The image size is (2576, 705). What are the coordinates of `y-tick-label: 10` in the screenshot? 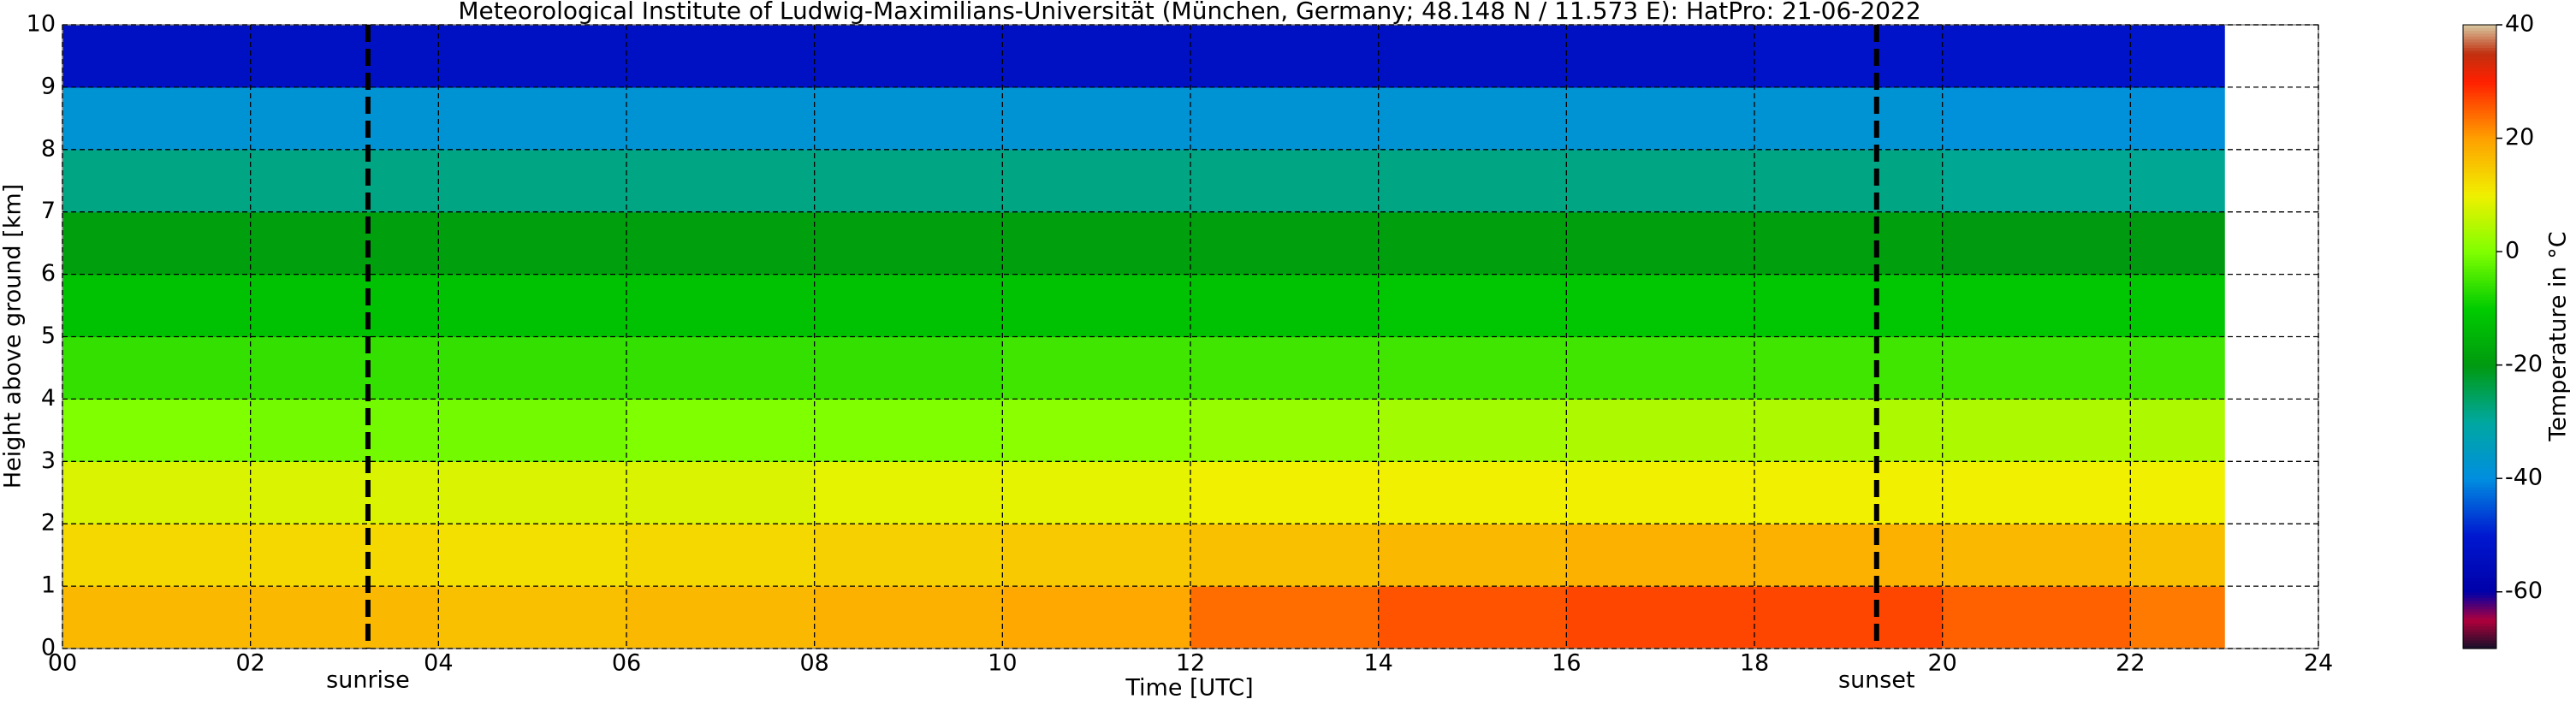 It's located at (41, 24).